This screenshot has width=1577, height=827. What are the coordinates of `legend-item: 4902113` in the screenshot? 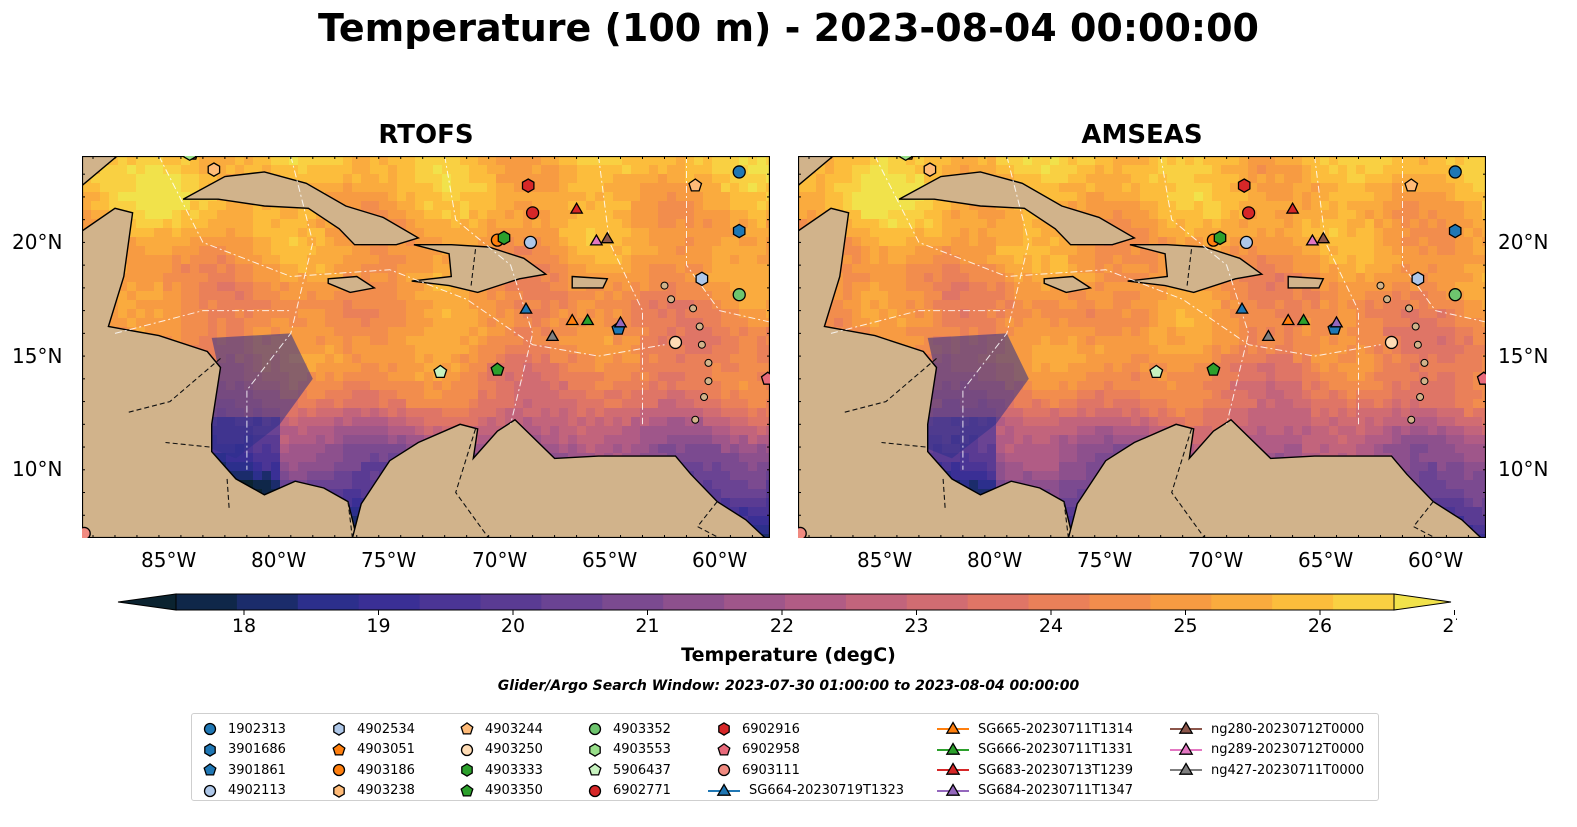 It's located at (243, 791).